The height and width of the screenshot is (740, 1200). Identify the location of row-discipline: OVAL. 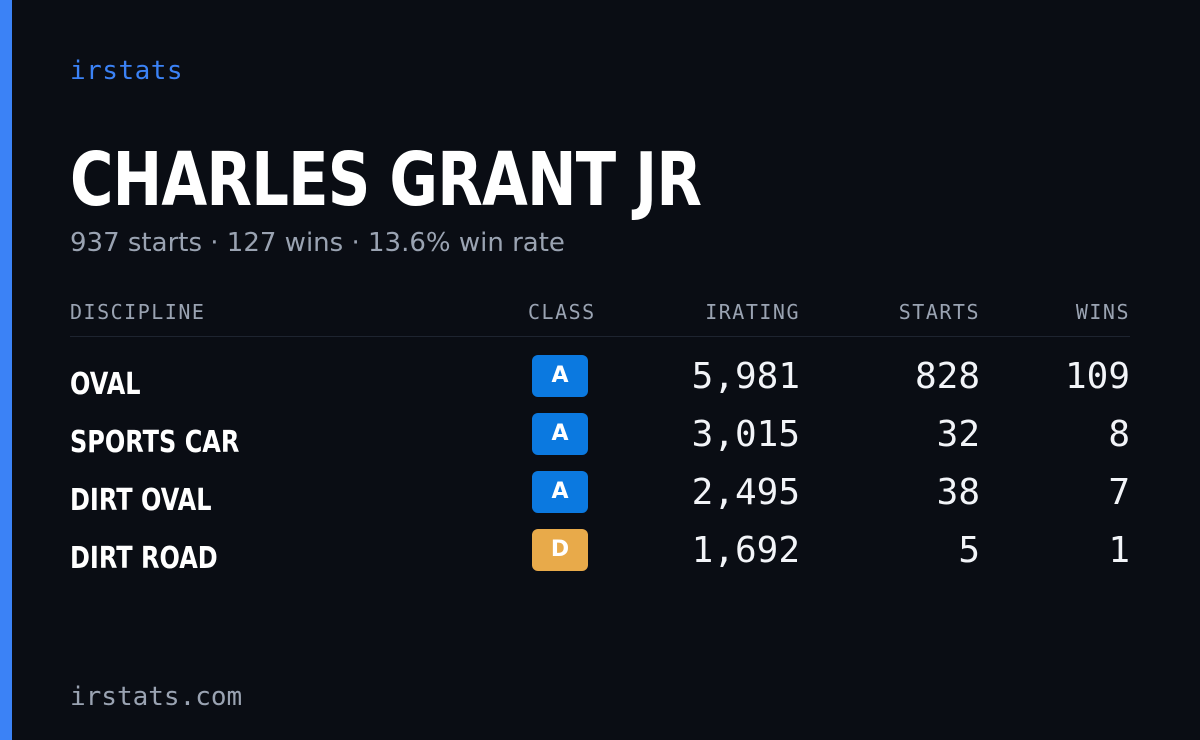
(105, 384).